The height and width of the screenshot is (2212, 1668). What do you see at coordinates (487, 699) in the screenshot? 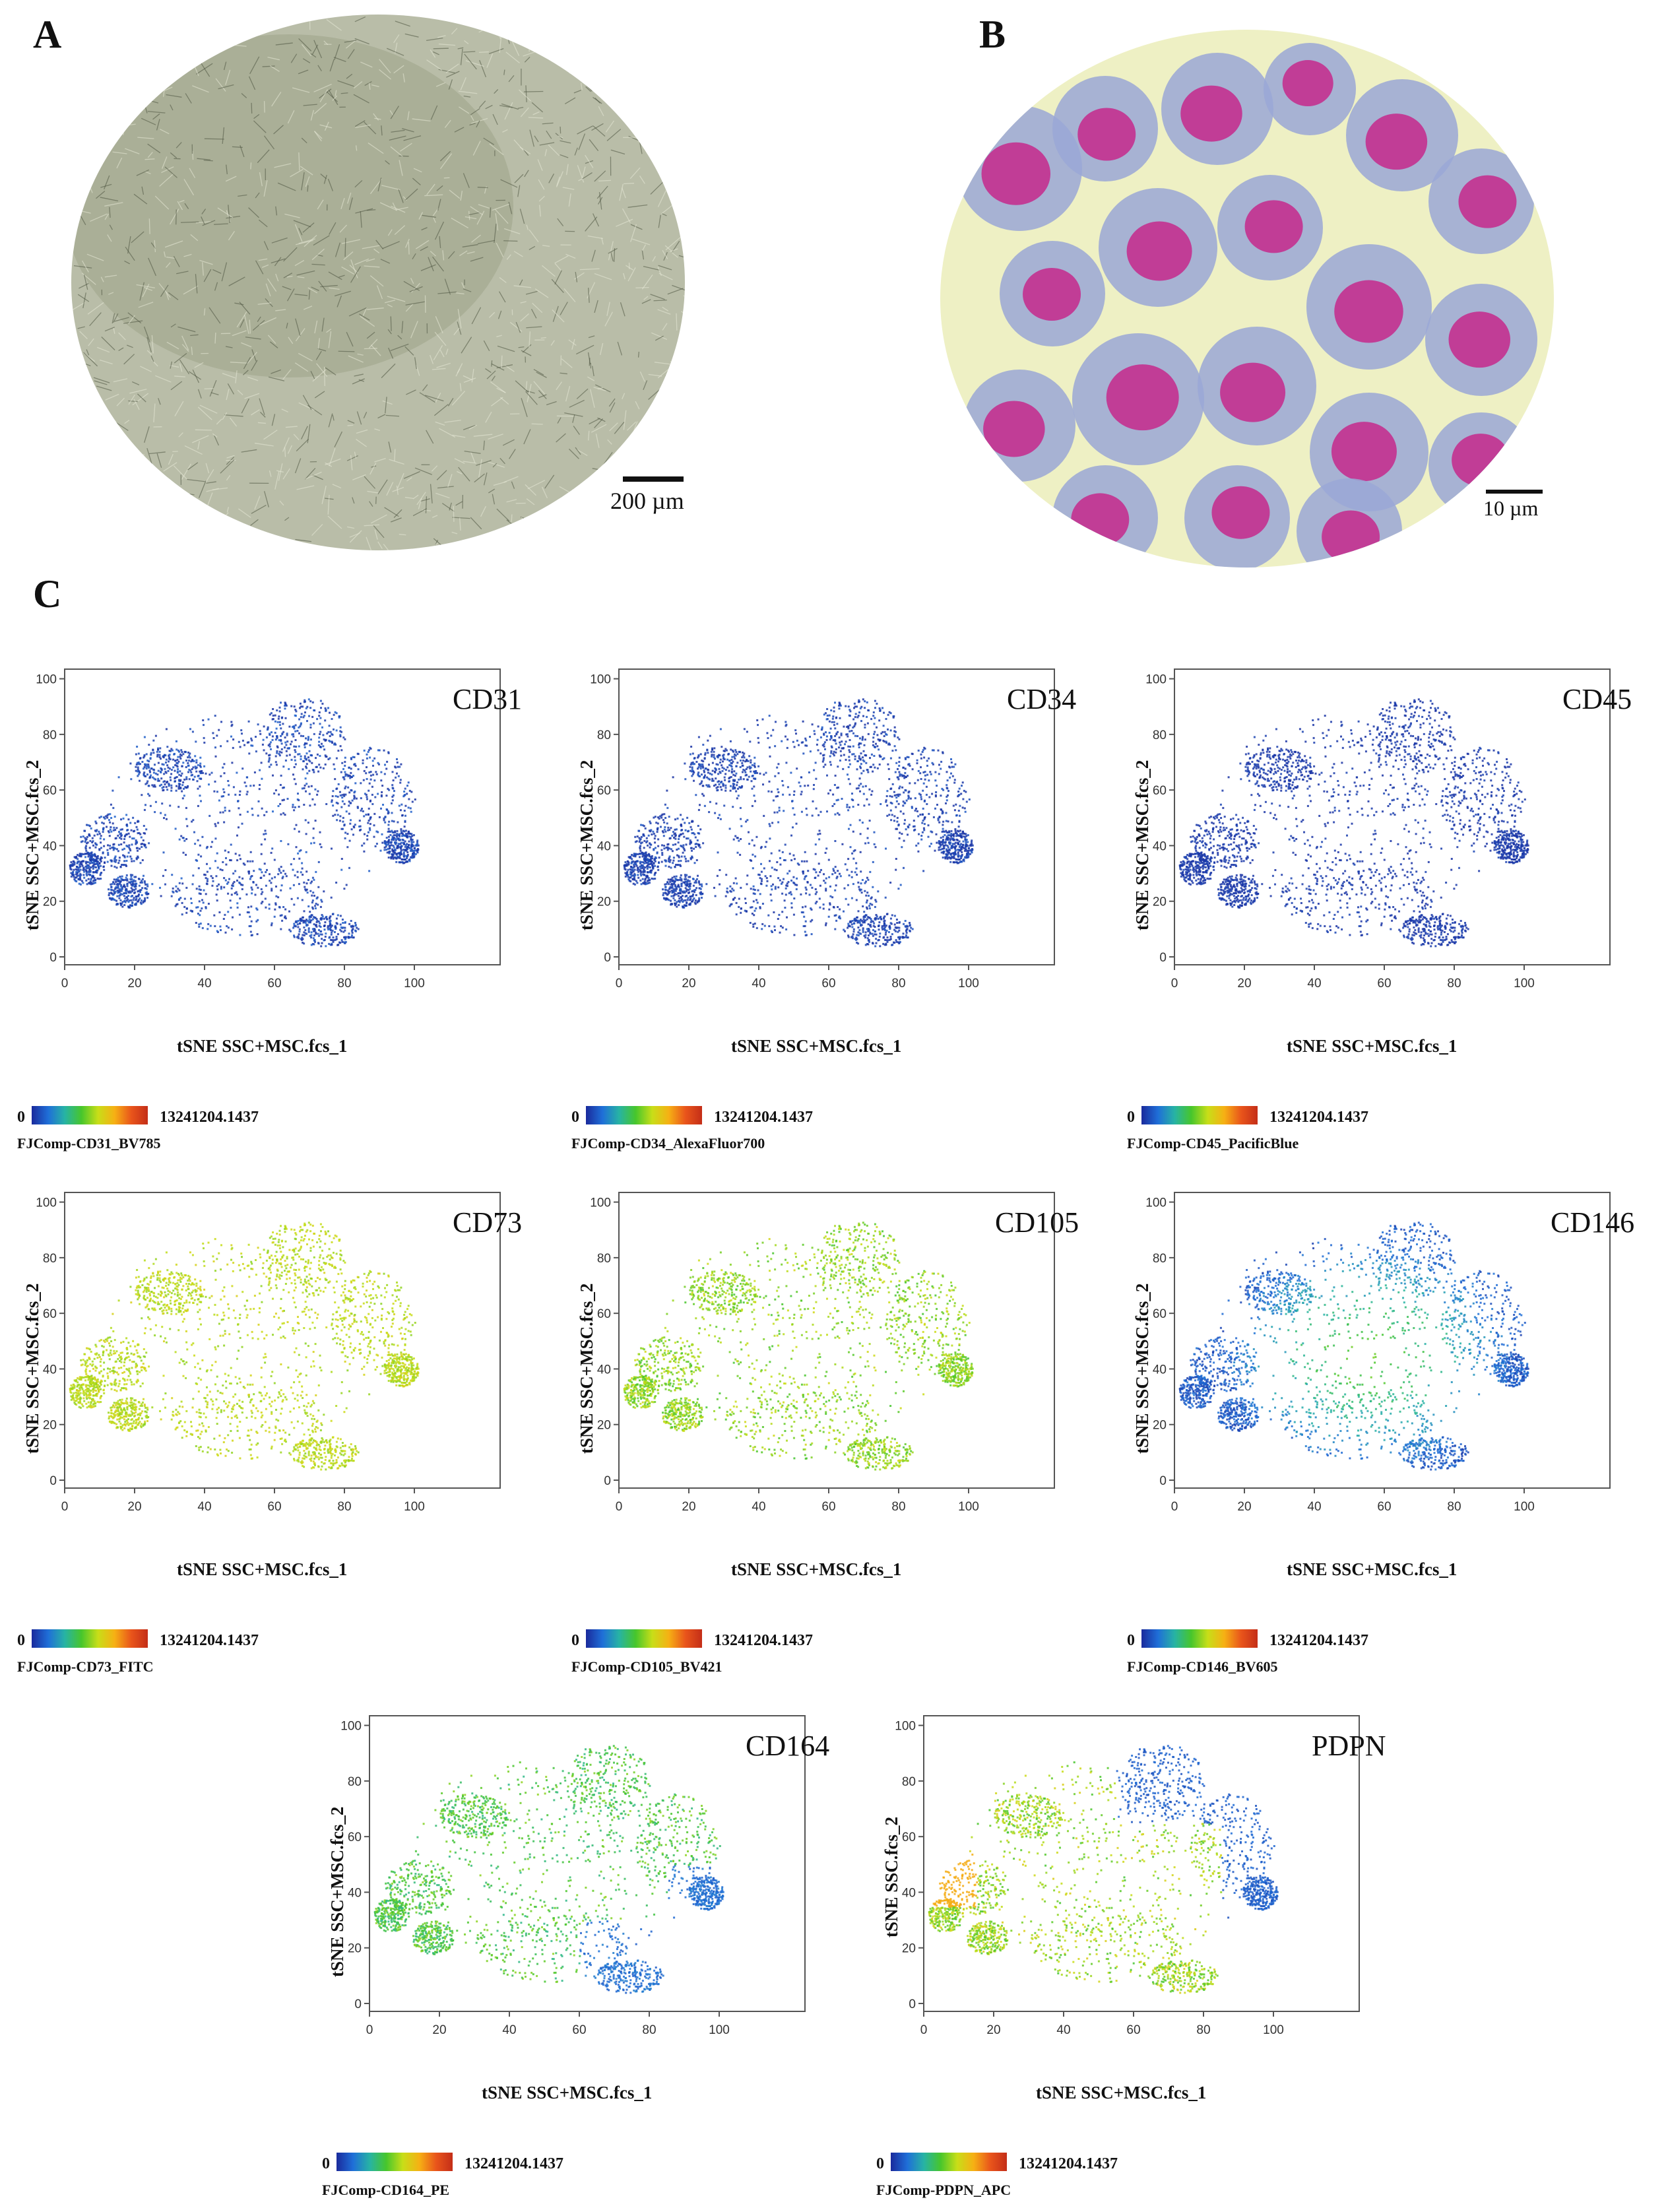
I see `plot-title: CD31` at bounding box center [487, 699].